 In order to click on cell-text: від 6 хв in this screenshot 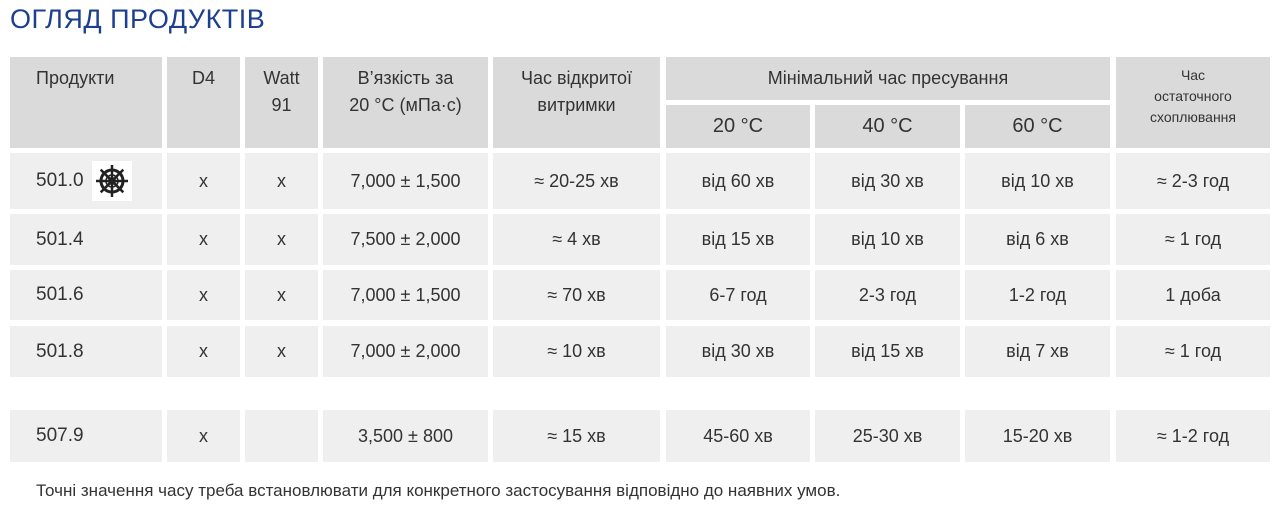, I will do `click(1037, 239)`.